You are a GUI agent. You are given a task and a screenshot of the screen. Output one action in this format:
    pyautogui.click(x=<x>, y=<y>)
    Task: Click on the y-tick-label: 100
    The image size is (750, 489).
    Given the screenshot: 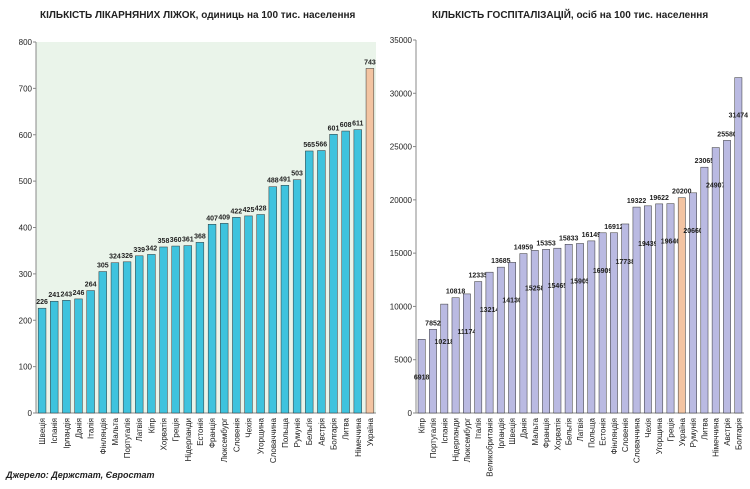 What is the action you would take?
    pyautogui.click(x=26, y=367)
    